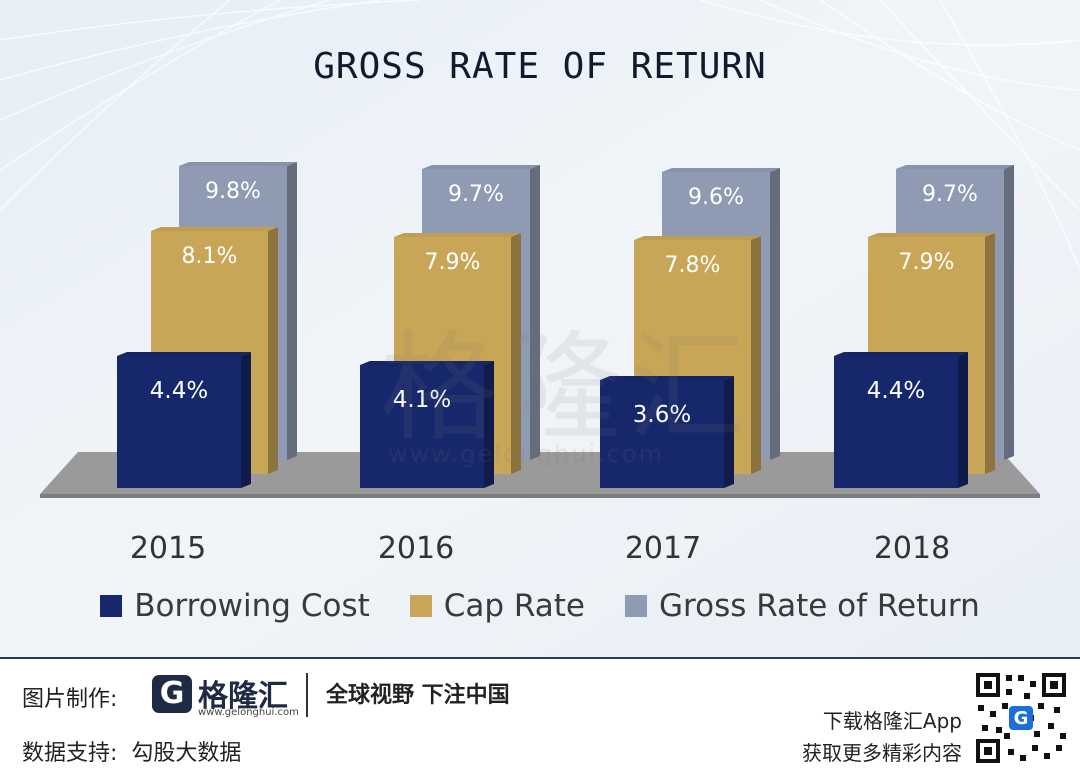 The width and height of the screenshot is (1080, 780). What do you see at coordinates (716, 197) in the screenshot?
I see `data-label-gross-rate-of-return-2017: 9.6%` at bounding box center [716, 197].